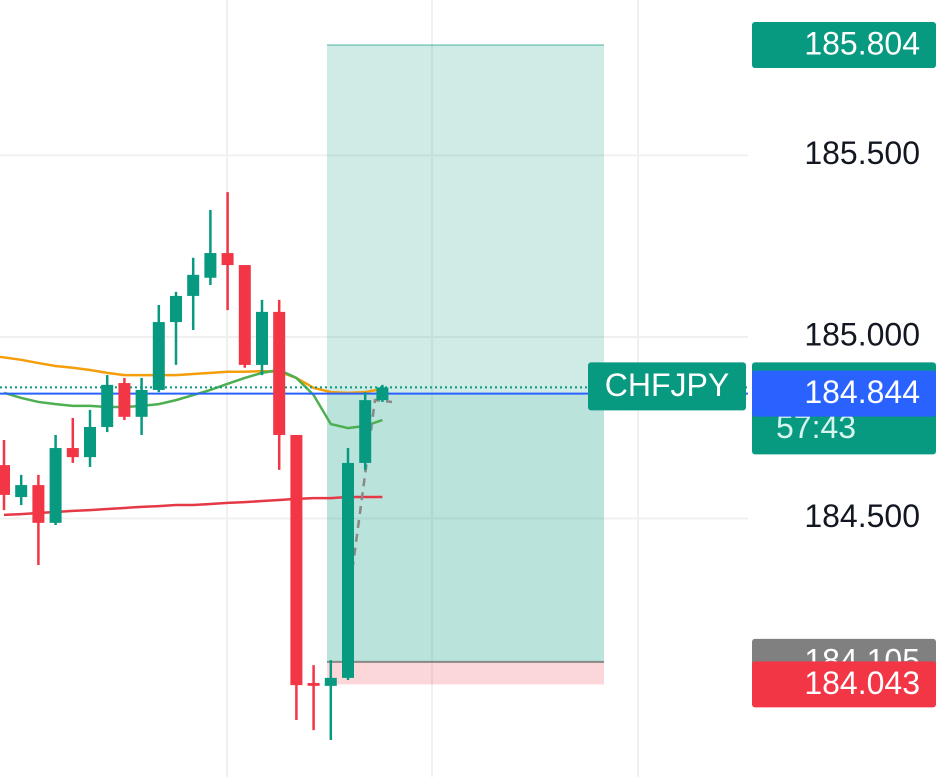  I want to click on y-tick-label: 185.500, so click(862, 153).